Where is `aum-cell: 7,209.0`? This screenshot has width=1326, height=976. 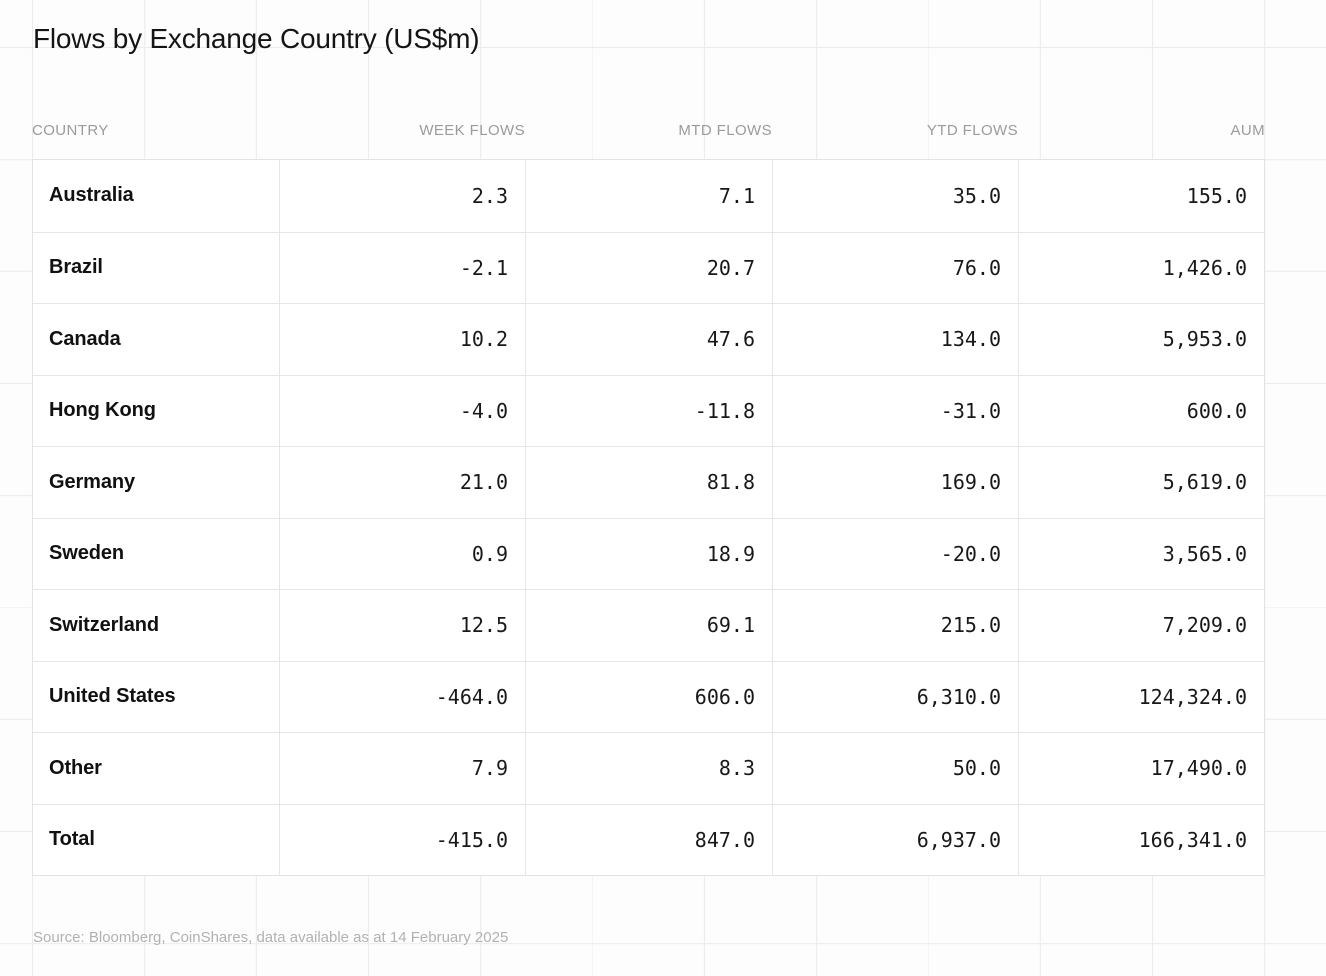 aum-cell: 7,209.0 is located at coordinates (1141, 625).